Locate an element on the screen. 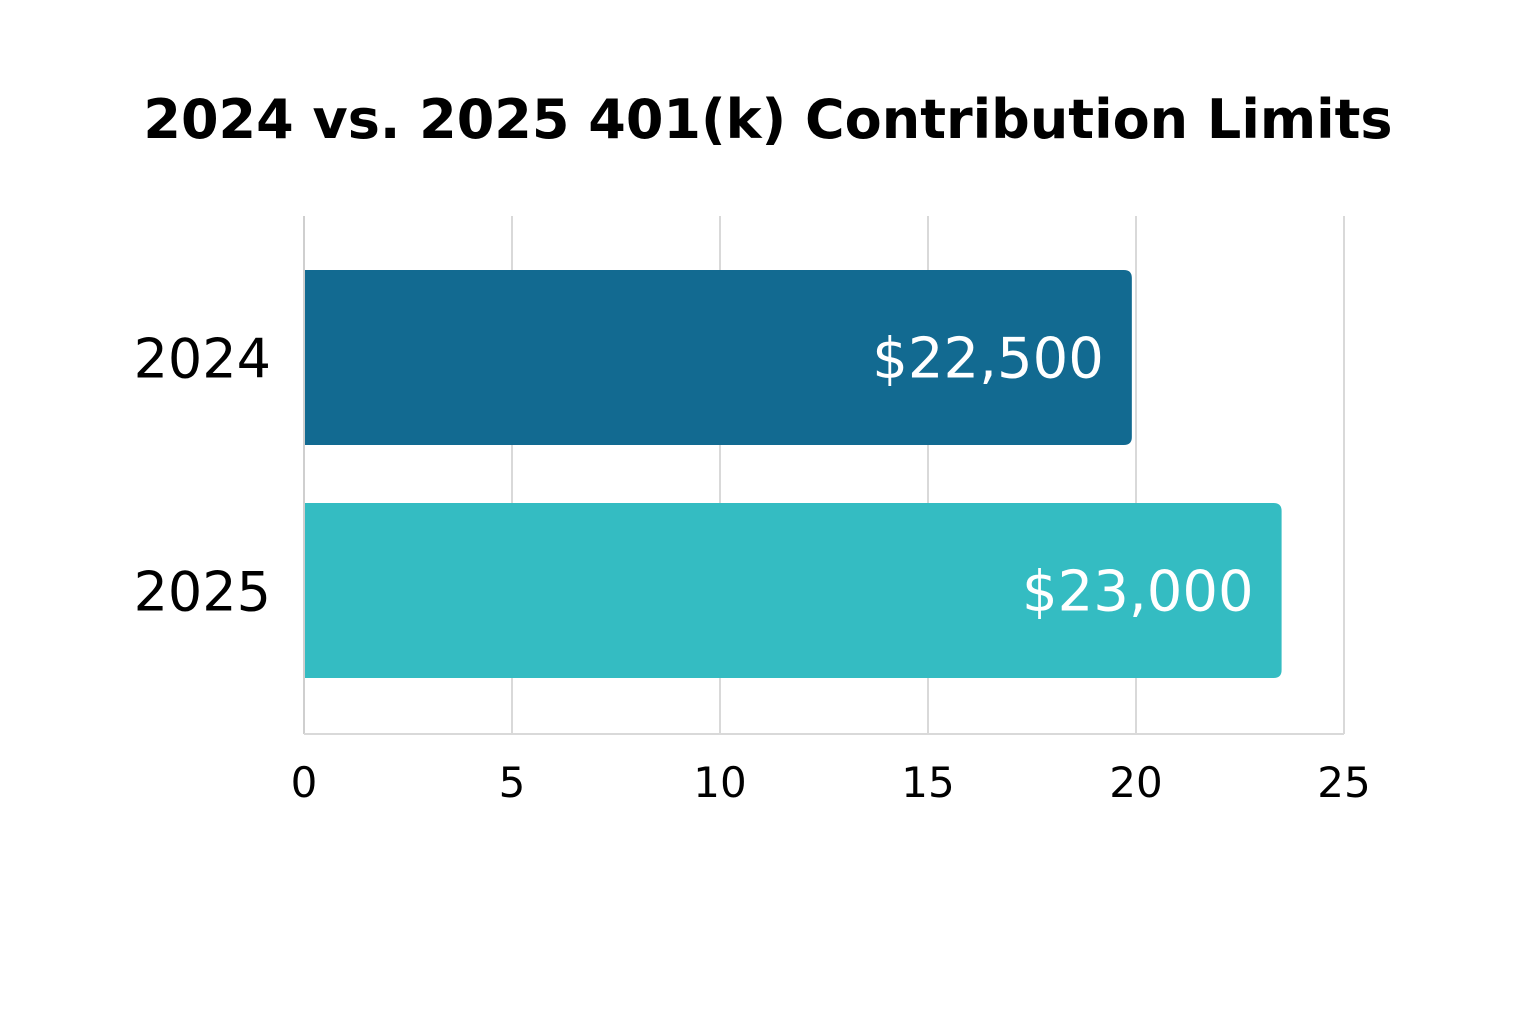 This screenshot has height=1024, width=1536. category-label-2024: 2024 is located at coordinates (202, 359).